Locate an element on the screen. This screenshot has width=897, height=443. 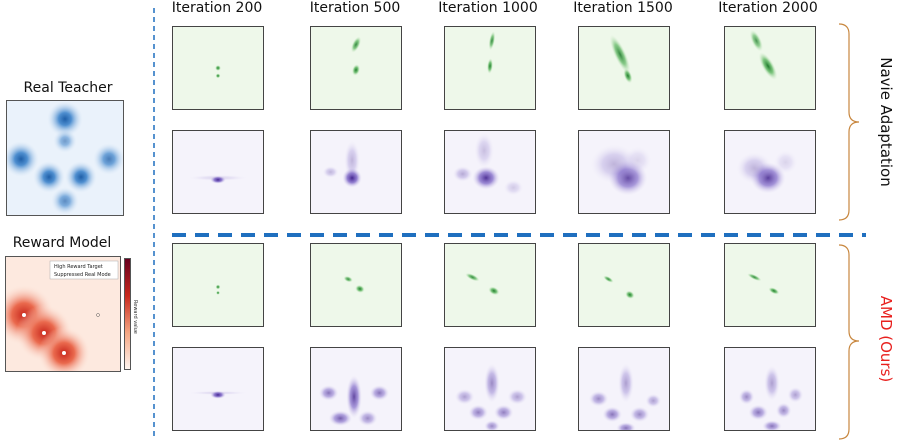
density-plot-row3-col5 is located at coordinates (770, 285).